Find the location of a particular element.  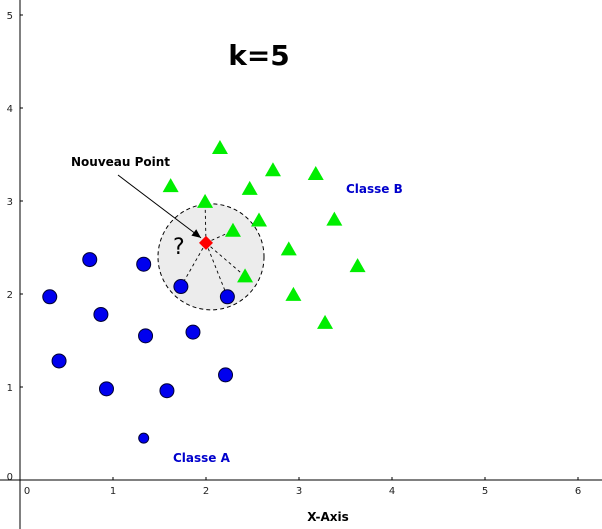

x-tick-label: 4 is located at coordinates (392, 491).